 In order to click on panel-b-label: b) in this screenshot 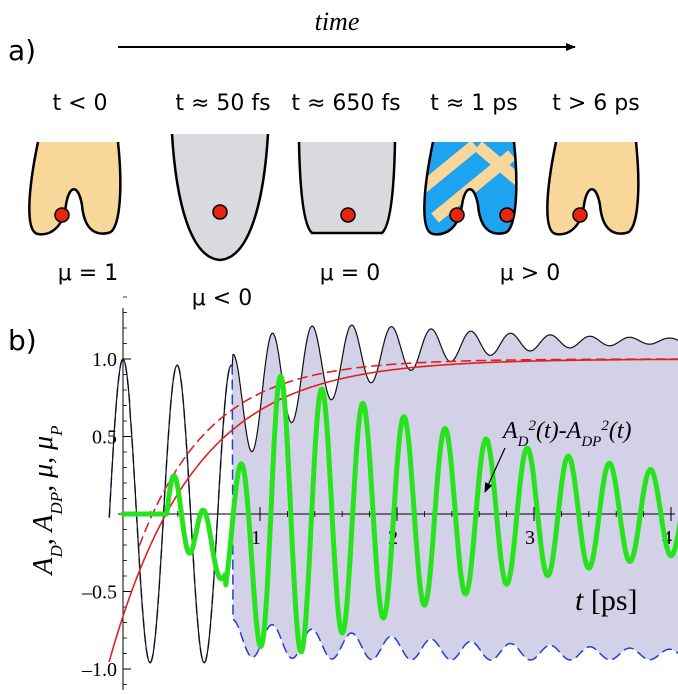, I will do `click(22, 340)`.